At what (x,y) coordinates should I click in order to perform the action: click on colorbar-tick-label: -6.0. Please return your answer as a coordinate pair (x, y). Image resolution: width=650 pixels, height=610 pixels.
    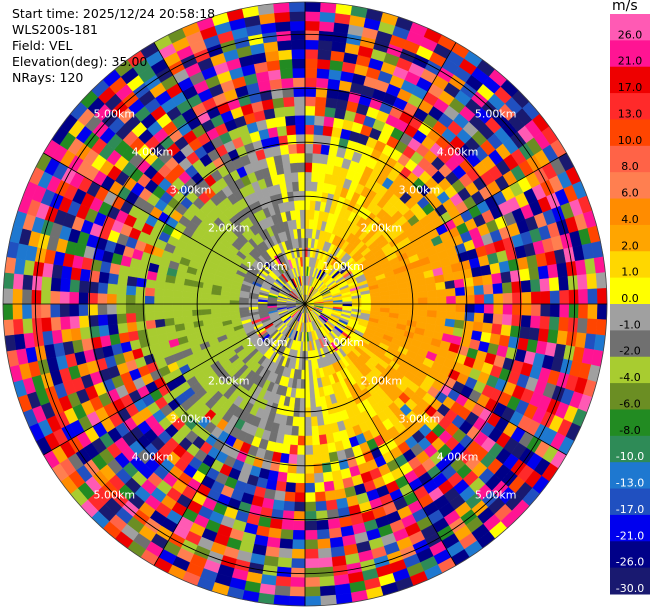
    Looking at the image, I should click on (629, 403).